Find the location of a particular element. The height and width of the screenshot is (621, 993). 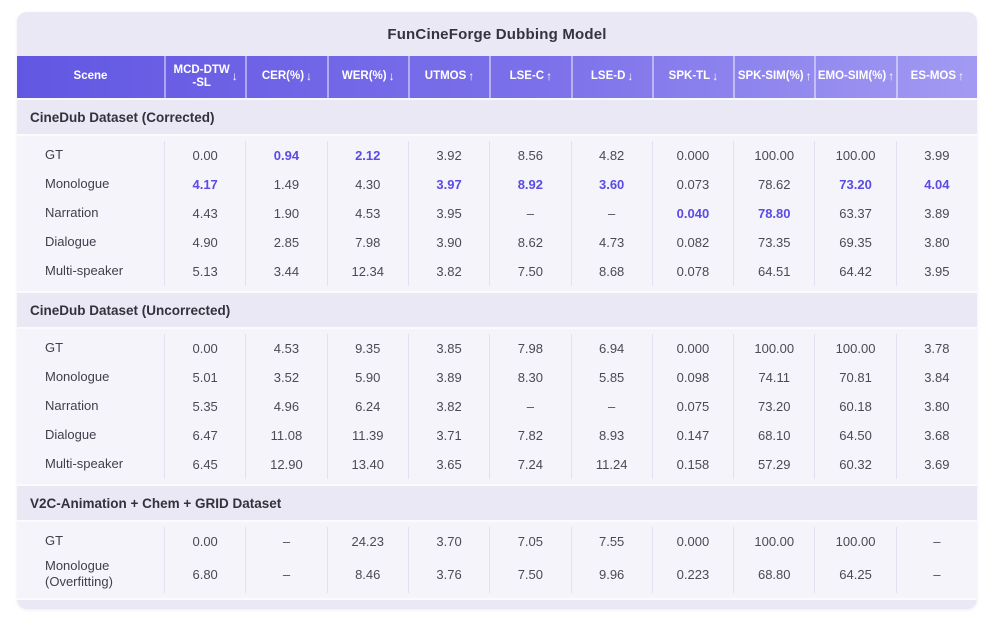

cell-wer: 11.39 is located at coordinates (367, 435).